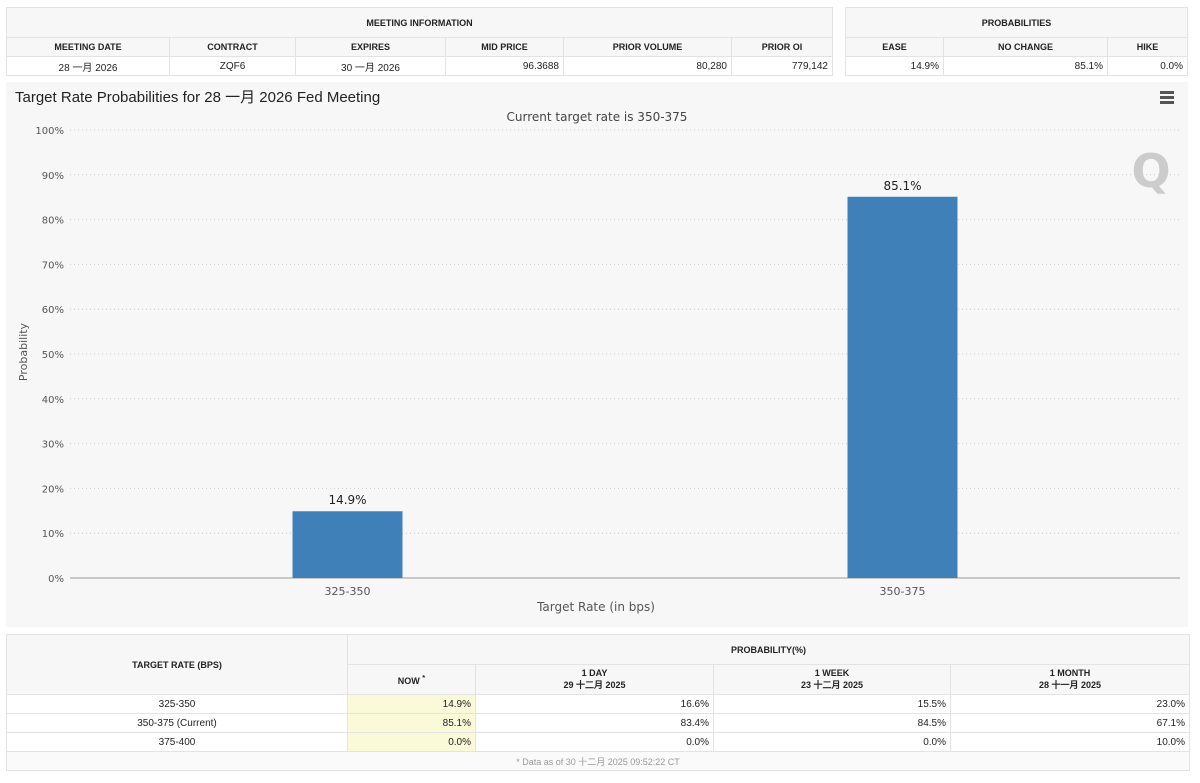 This screenshot has width=1200, height=783. What do you see at coordinates (832, 704) in the screenshot?
I see `probability-cell: 15.5%` at bounding box center [832, 704].